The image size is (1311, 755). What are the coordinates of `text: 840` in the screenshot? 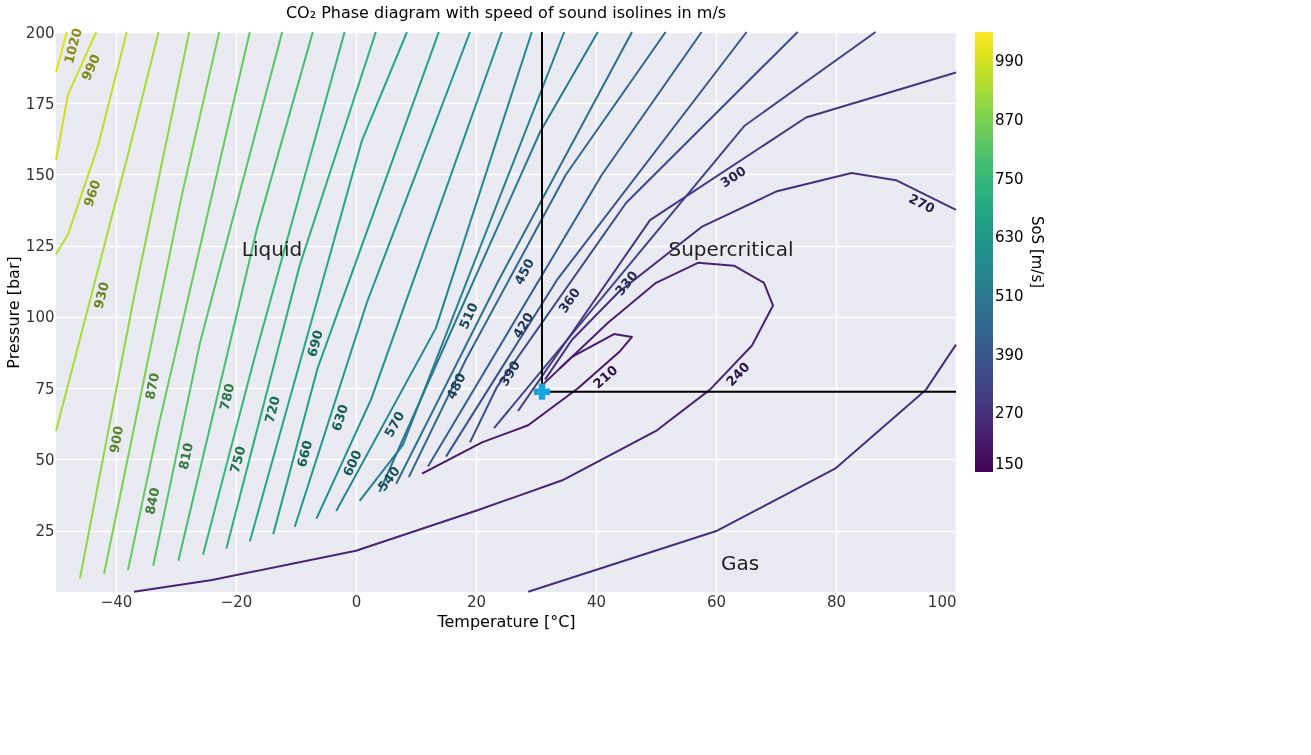 It's located at (152, 501).